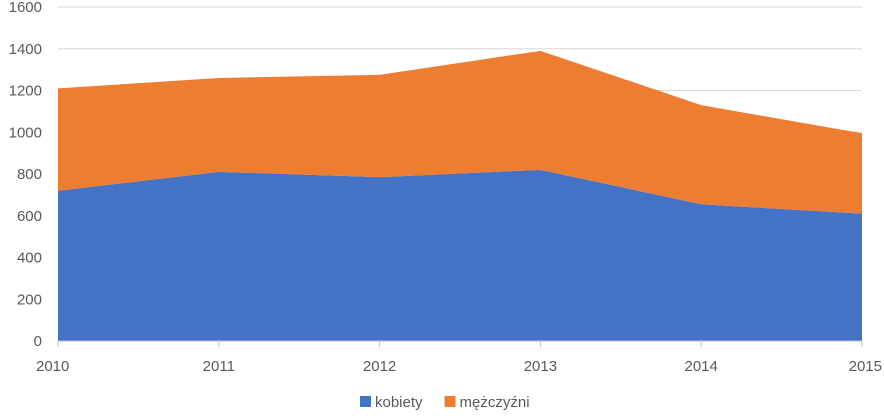  What do you see at coordinates (495, 402) in the screenshot?
I see `legend-label-2: mężczyźni` at bounding box center [495, 402].